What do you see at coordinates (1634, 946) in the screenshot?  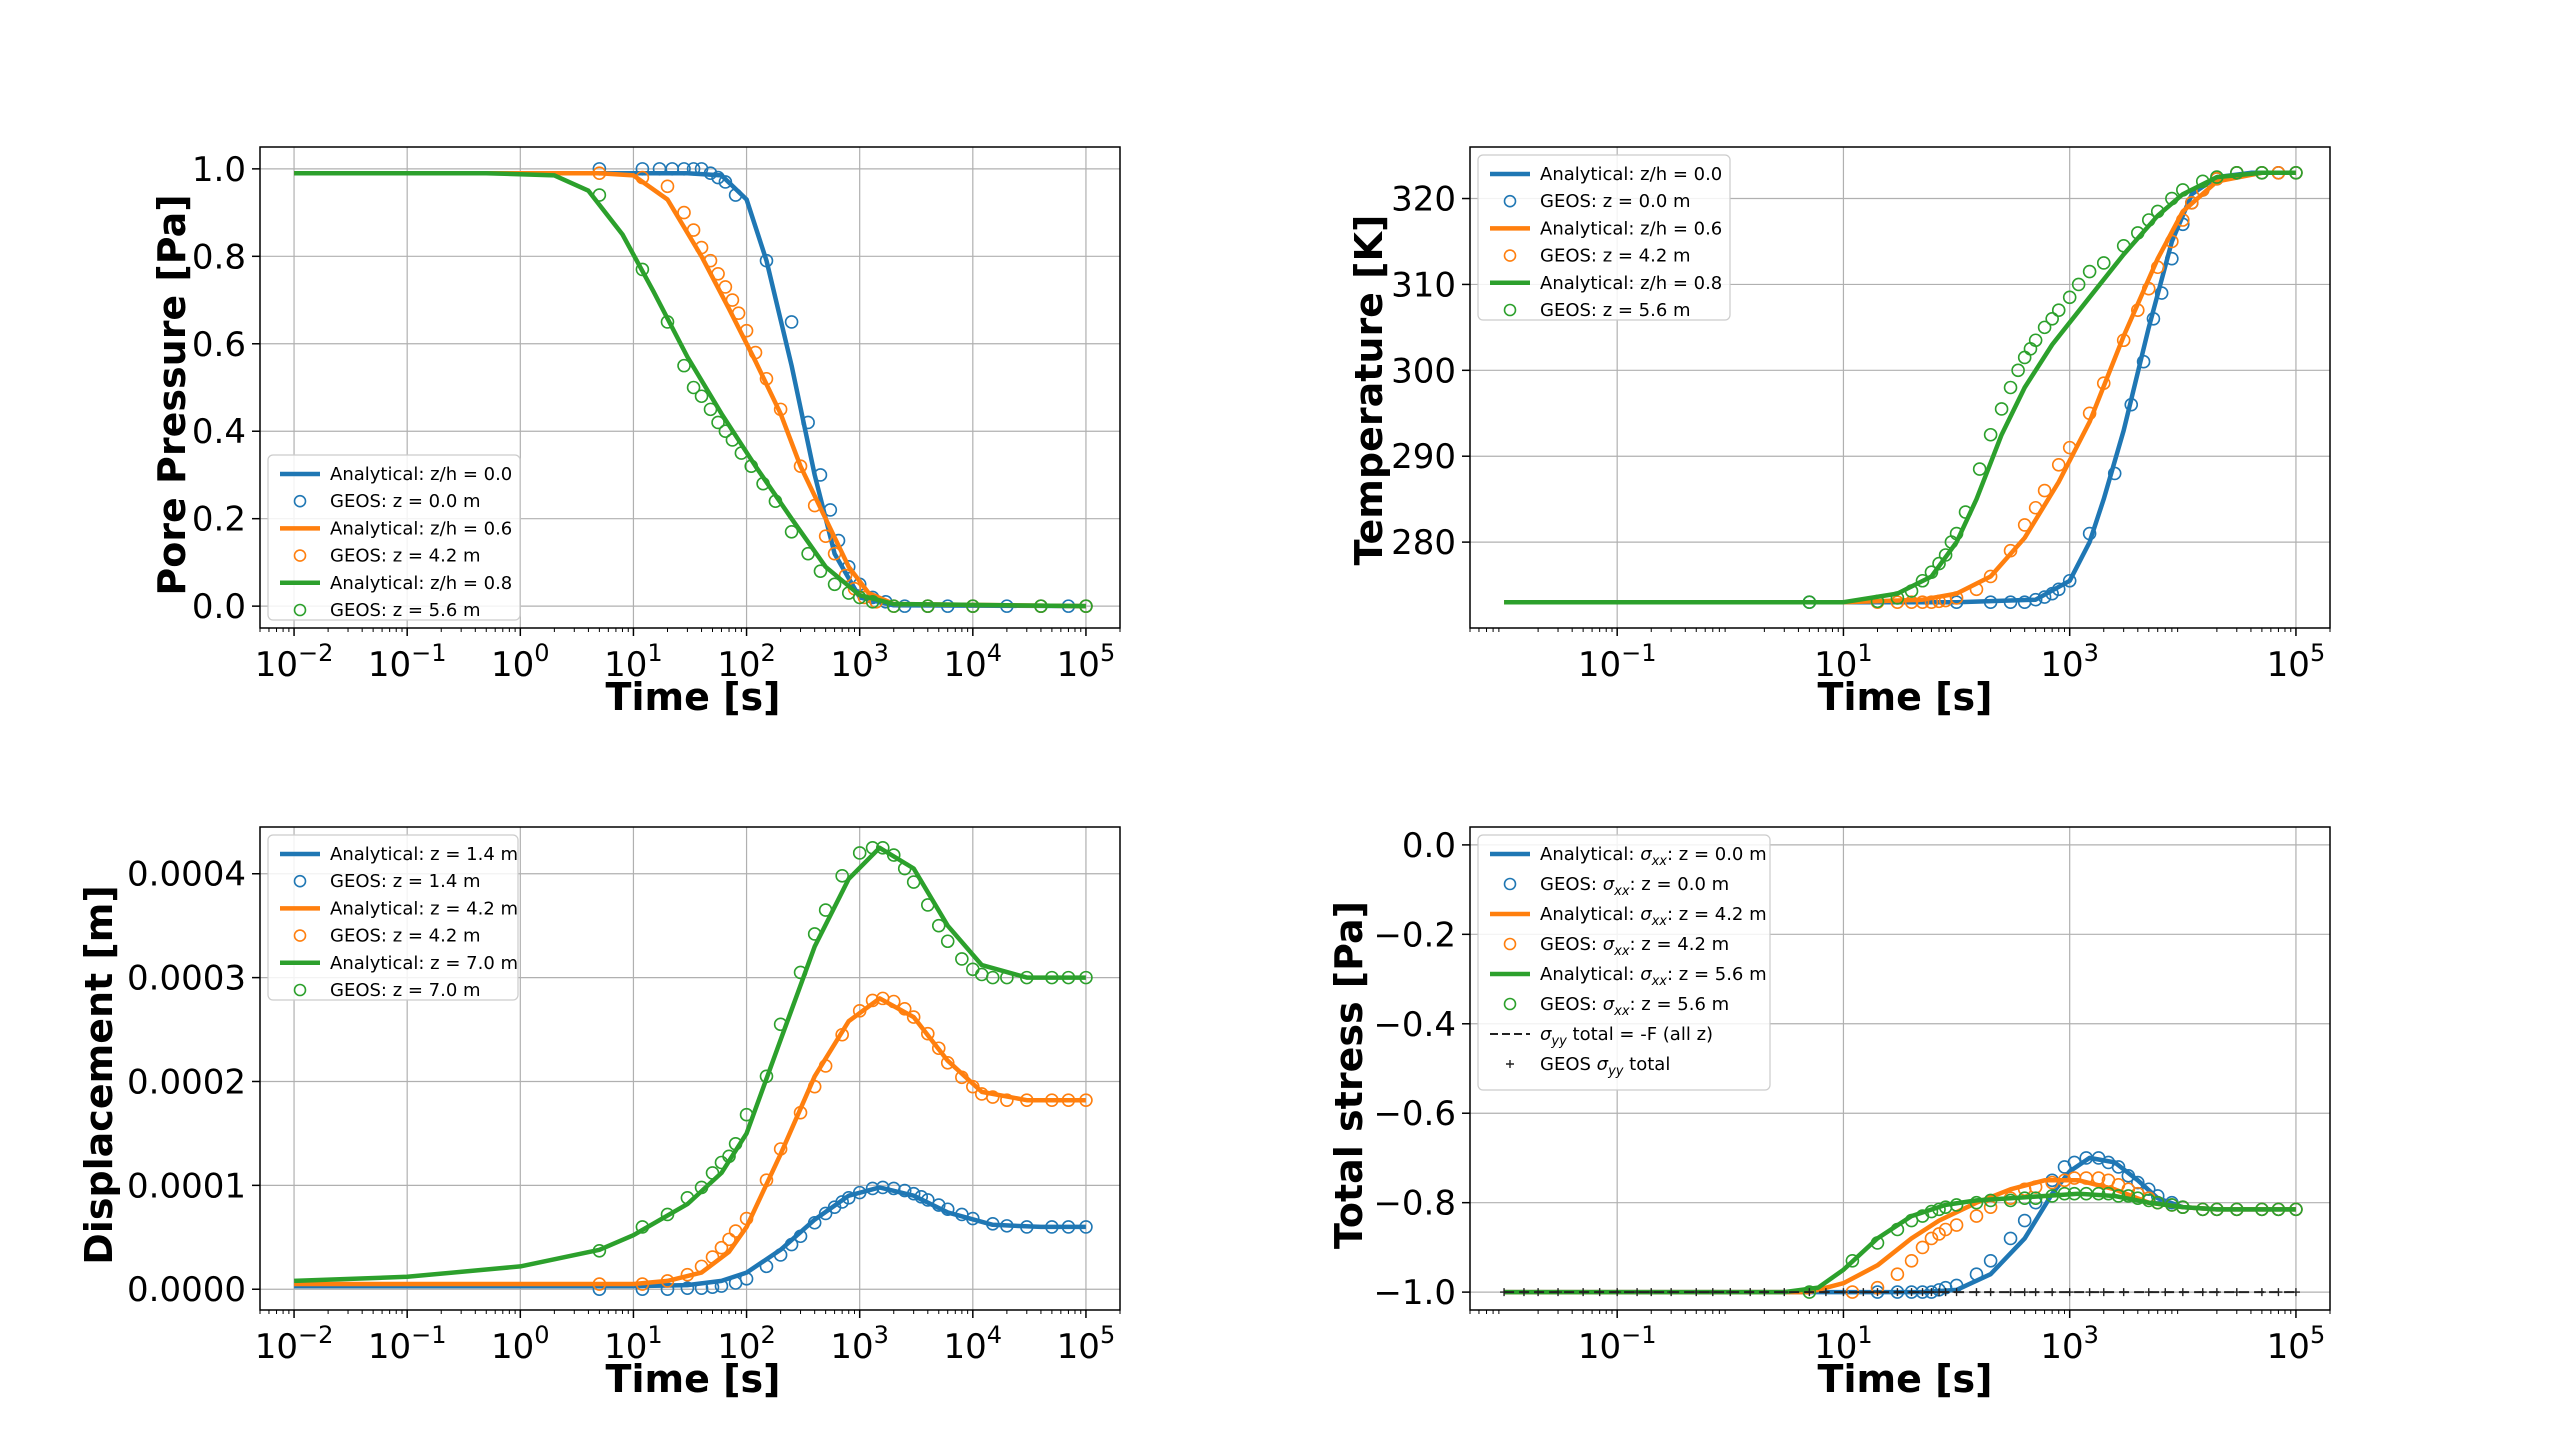 I see `legend-label: GEOS: σxx: z = 4.2 m` at bounding box center [1634, 946].